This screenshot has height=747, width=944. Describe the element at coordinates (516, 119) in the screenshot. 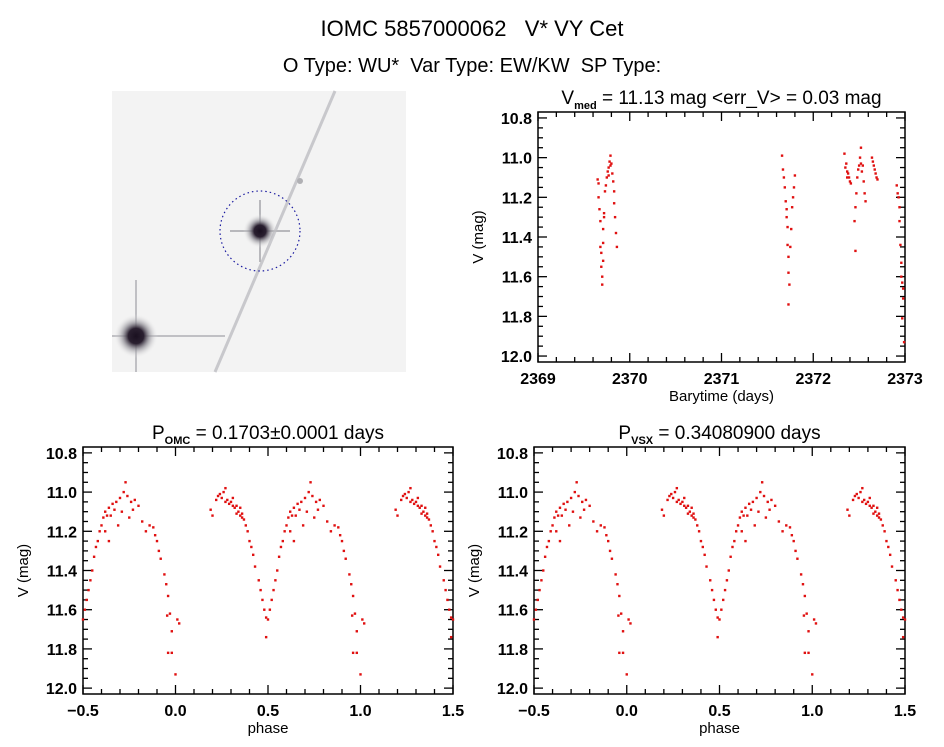

I see `y-tick-label: 10.8` at that location.